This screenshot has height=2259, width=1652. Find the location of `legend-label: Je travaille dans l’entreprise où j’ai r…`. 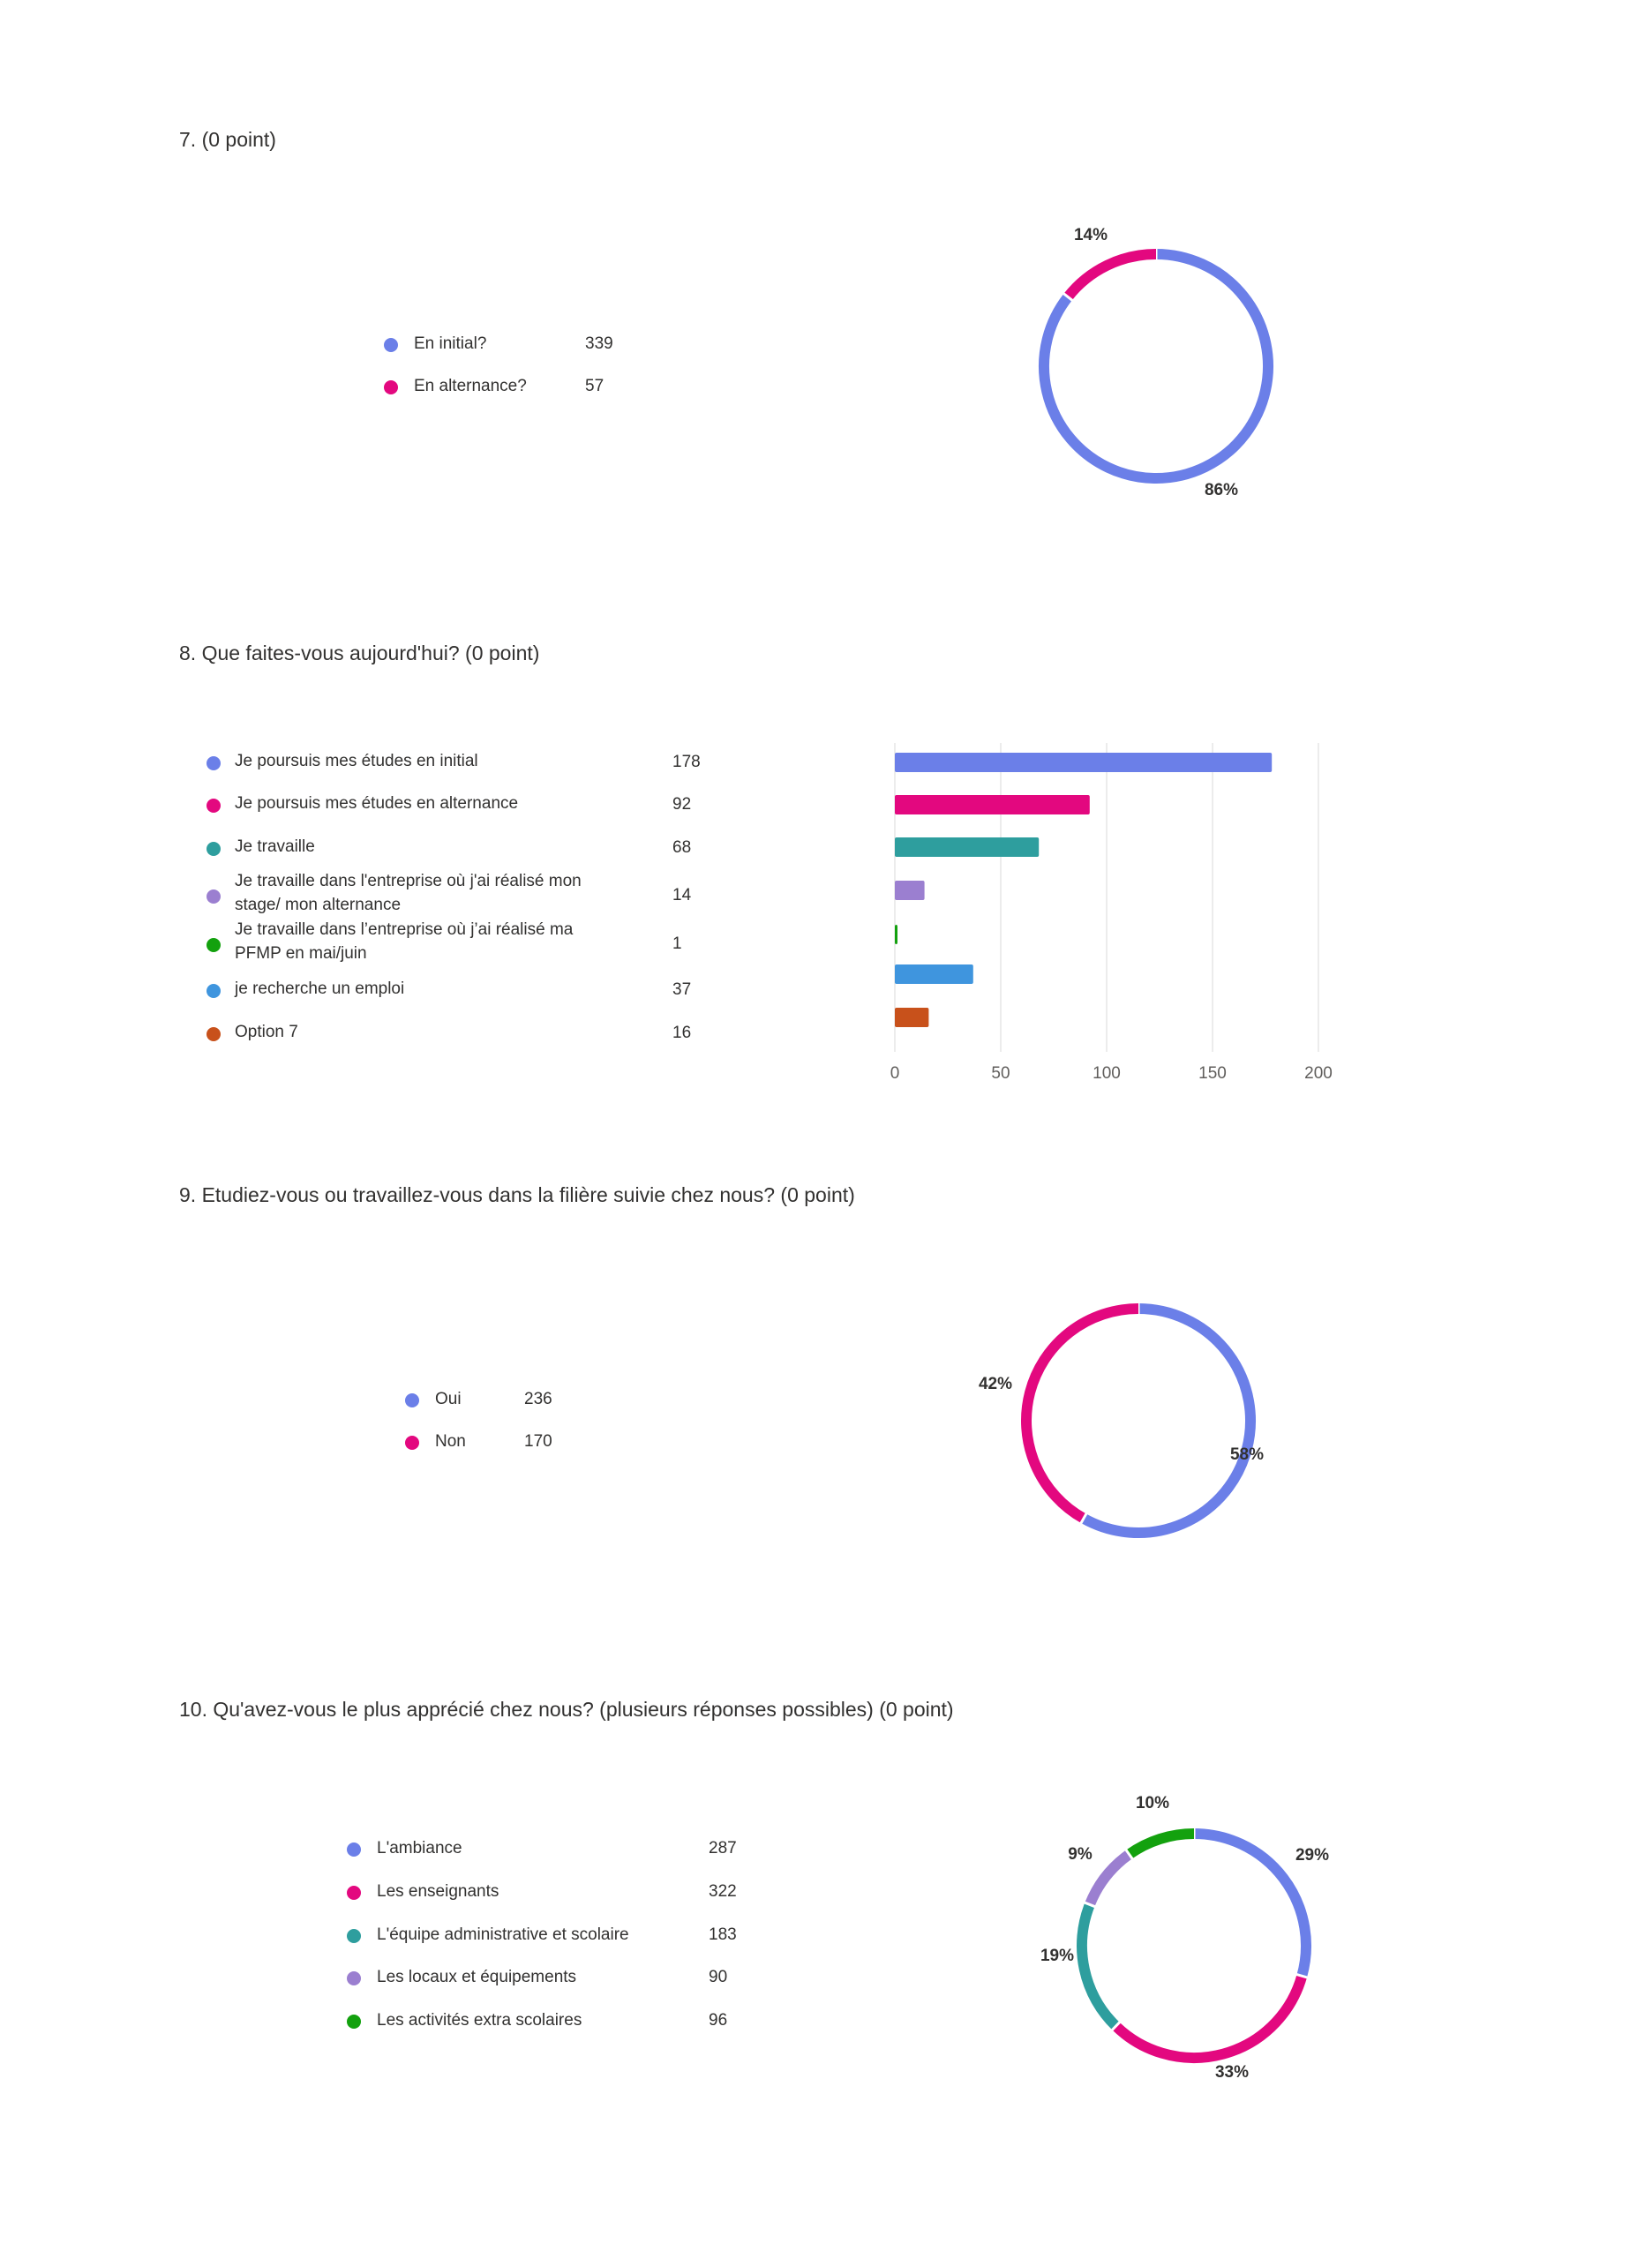

legend-label: Je travaille dans l’entreprise où j’ai r… is located at coordinates (404, 942).